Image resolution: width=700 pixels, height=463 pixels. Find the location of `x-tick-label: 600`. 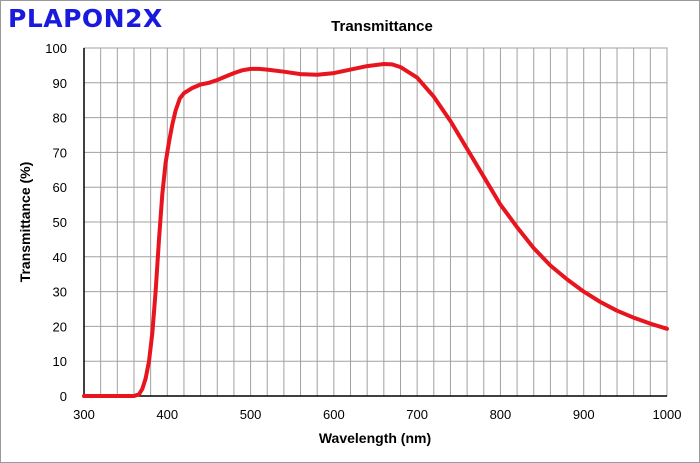

x-tick-label: 600 is located at coordinates (334, 414).